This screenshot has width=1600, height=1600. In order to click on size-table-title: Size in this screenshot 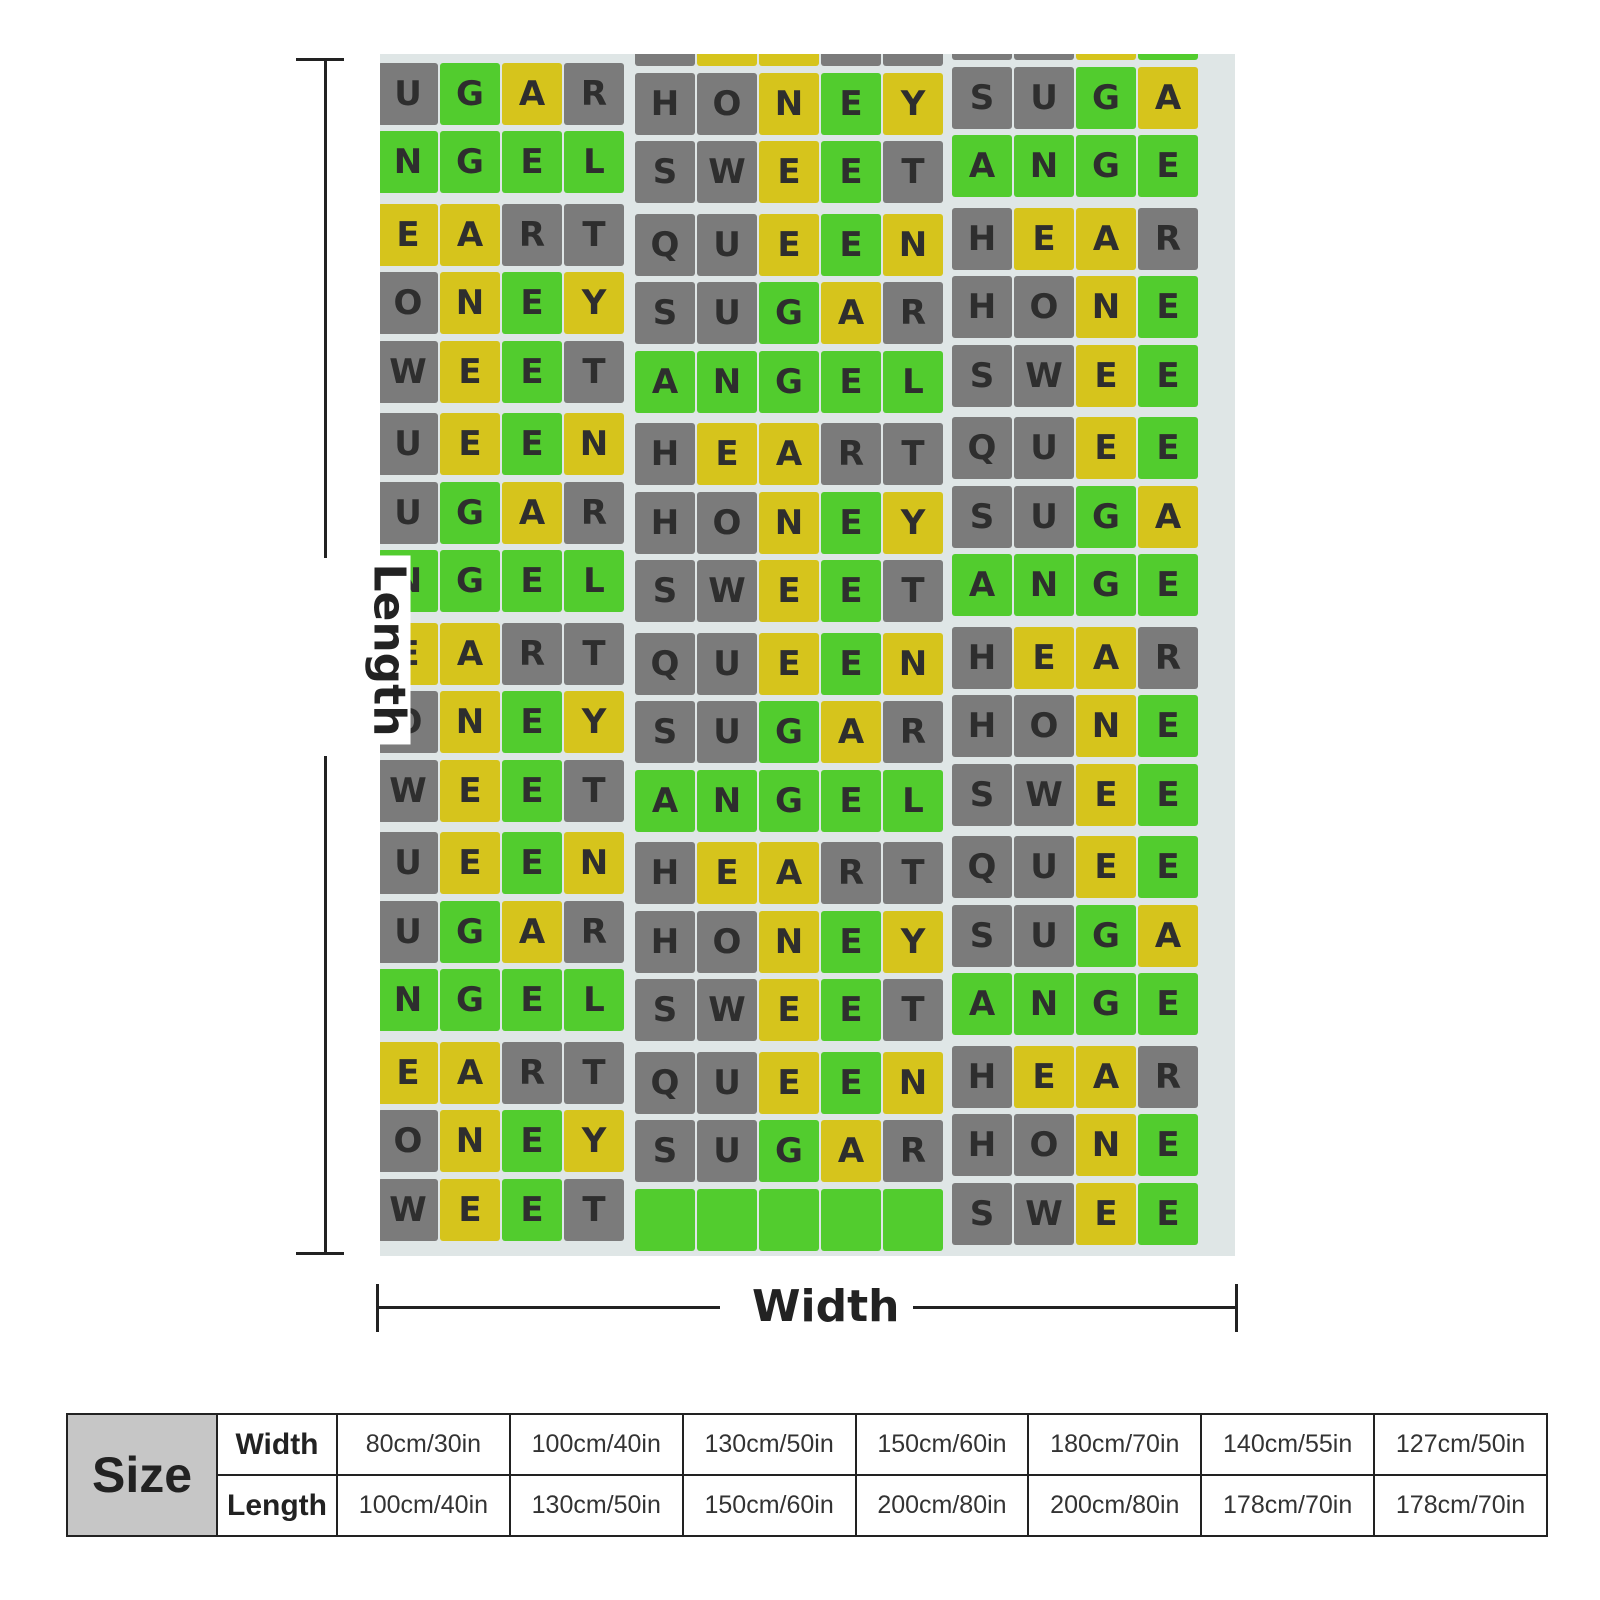, I will do `click(142, 1475)`.